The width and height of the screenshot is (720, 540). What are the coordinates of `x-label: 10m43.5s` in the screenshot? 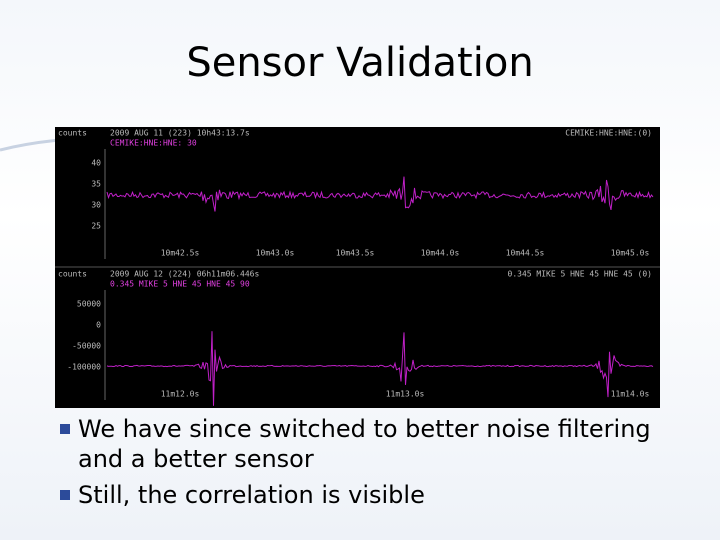 It's located at (355, 253).